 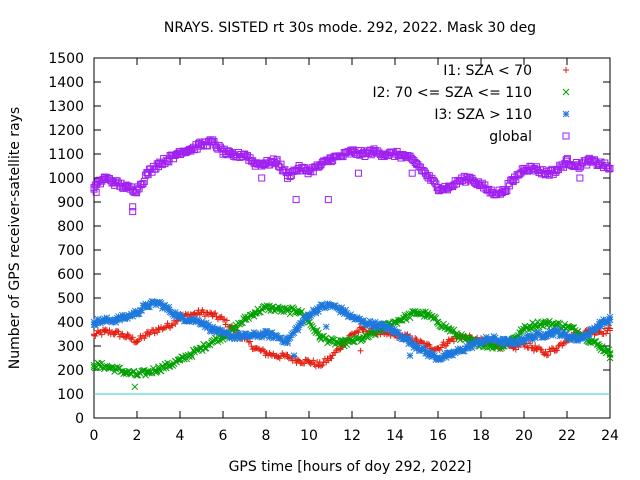 I want to click on y-tick-label: 600, so click(x=70, y=275).